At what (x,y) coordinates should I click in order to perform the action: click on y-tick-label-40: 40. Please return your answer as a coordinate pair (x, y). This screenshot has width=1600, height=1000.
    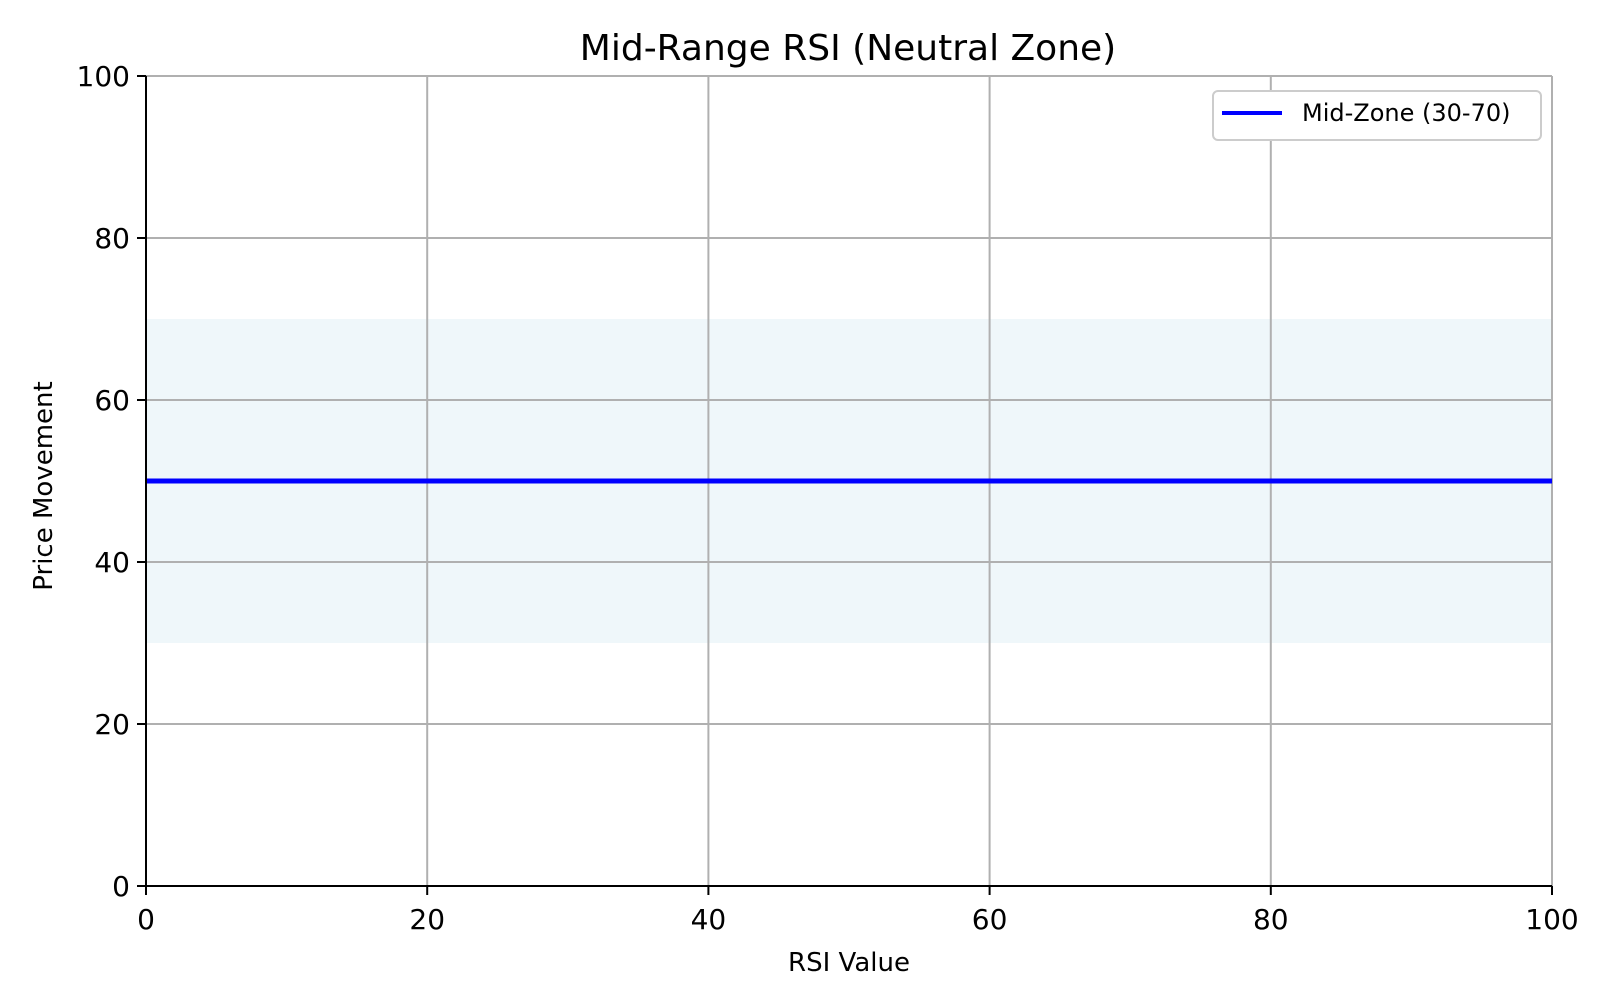
    Looking at the image, I should click on (112, 562).